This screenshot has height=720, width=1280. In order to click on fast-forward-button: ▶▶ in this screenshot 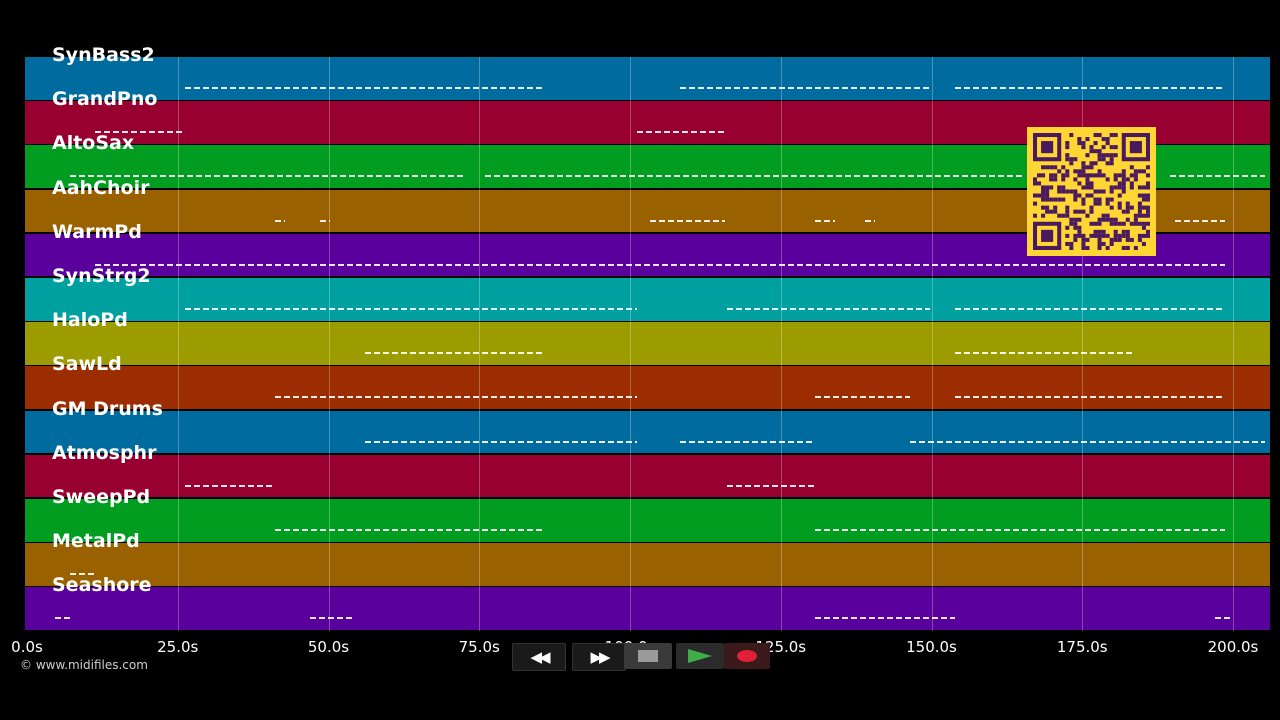, I will do `click(599, 657)`.